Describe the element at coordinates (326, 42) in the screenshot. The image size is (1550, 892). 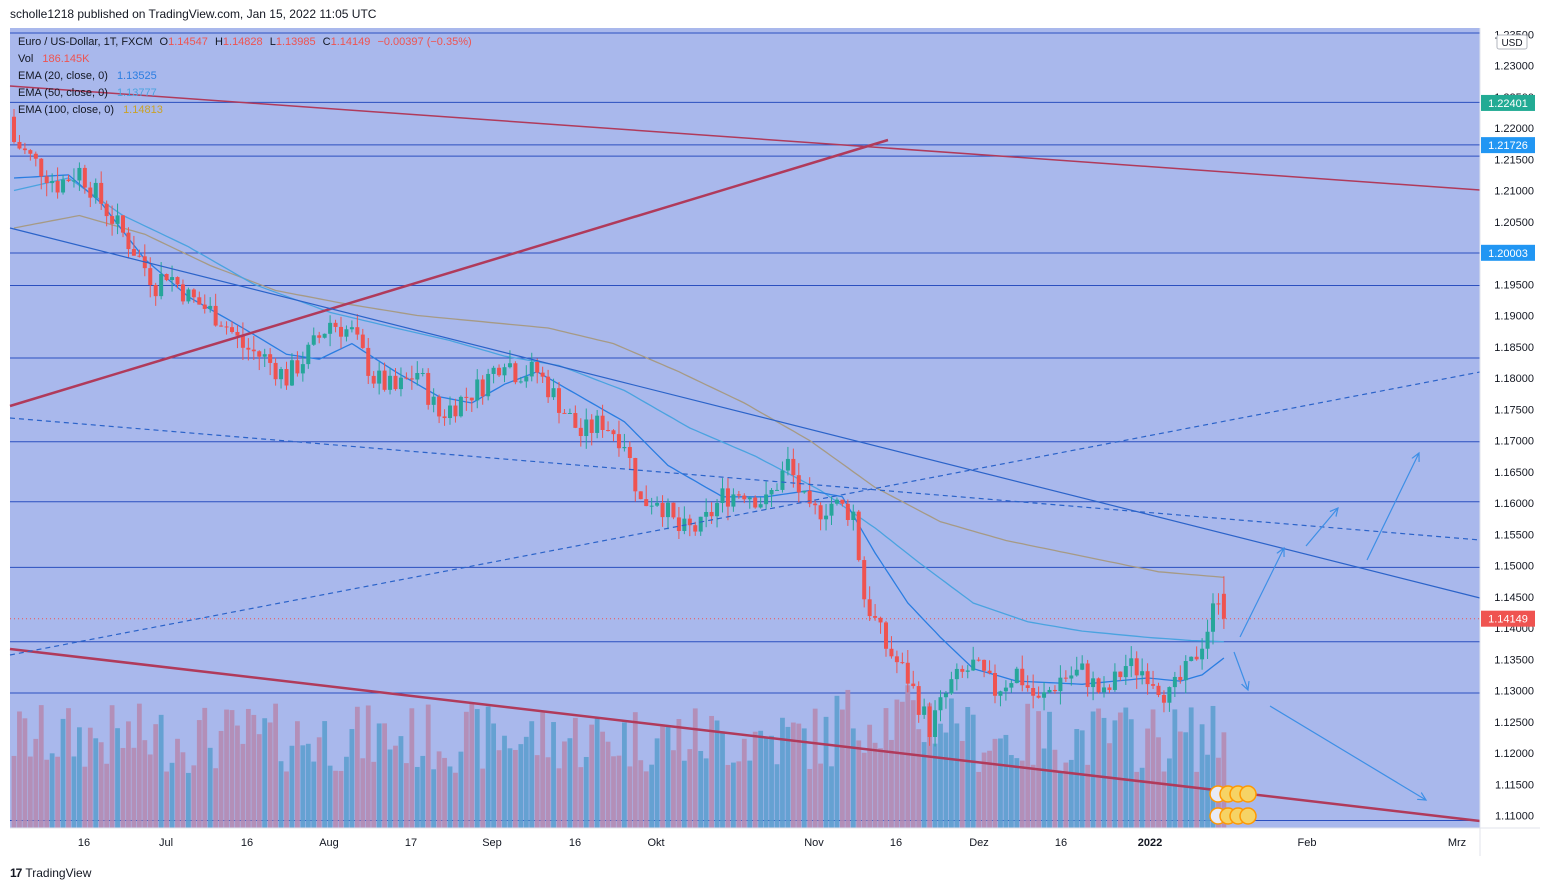
I see `close-label: C` at that location.